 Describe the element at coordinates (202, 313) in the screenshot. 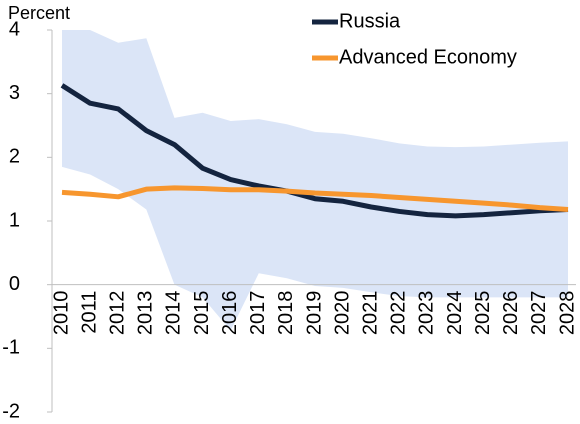

I see `x-tick-label: 2015` at that location.